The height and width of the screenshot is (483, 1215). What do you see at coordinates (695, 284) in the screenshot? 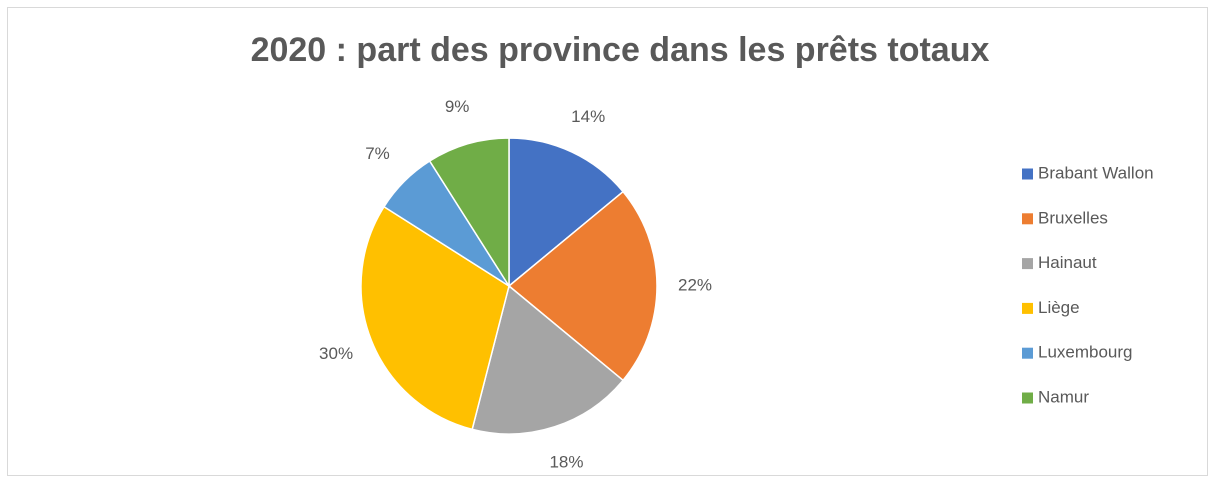
I see `data-label: 22%` at bounding box center [695, 284].